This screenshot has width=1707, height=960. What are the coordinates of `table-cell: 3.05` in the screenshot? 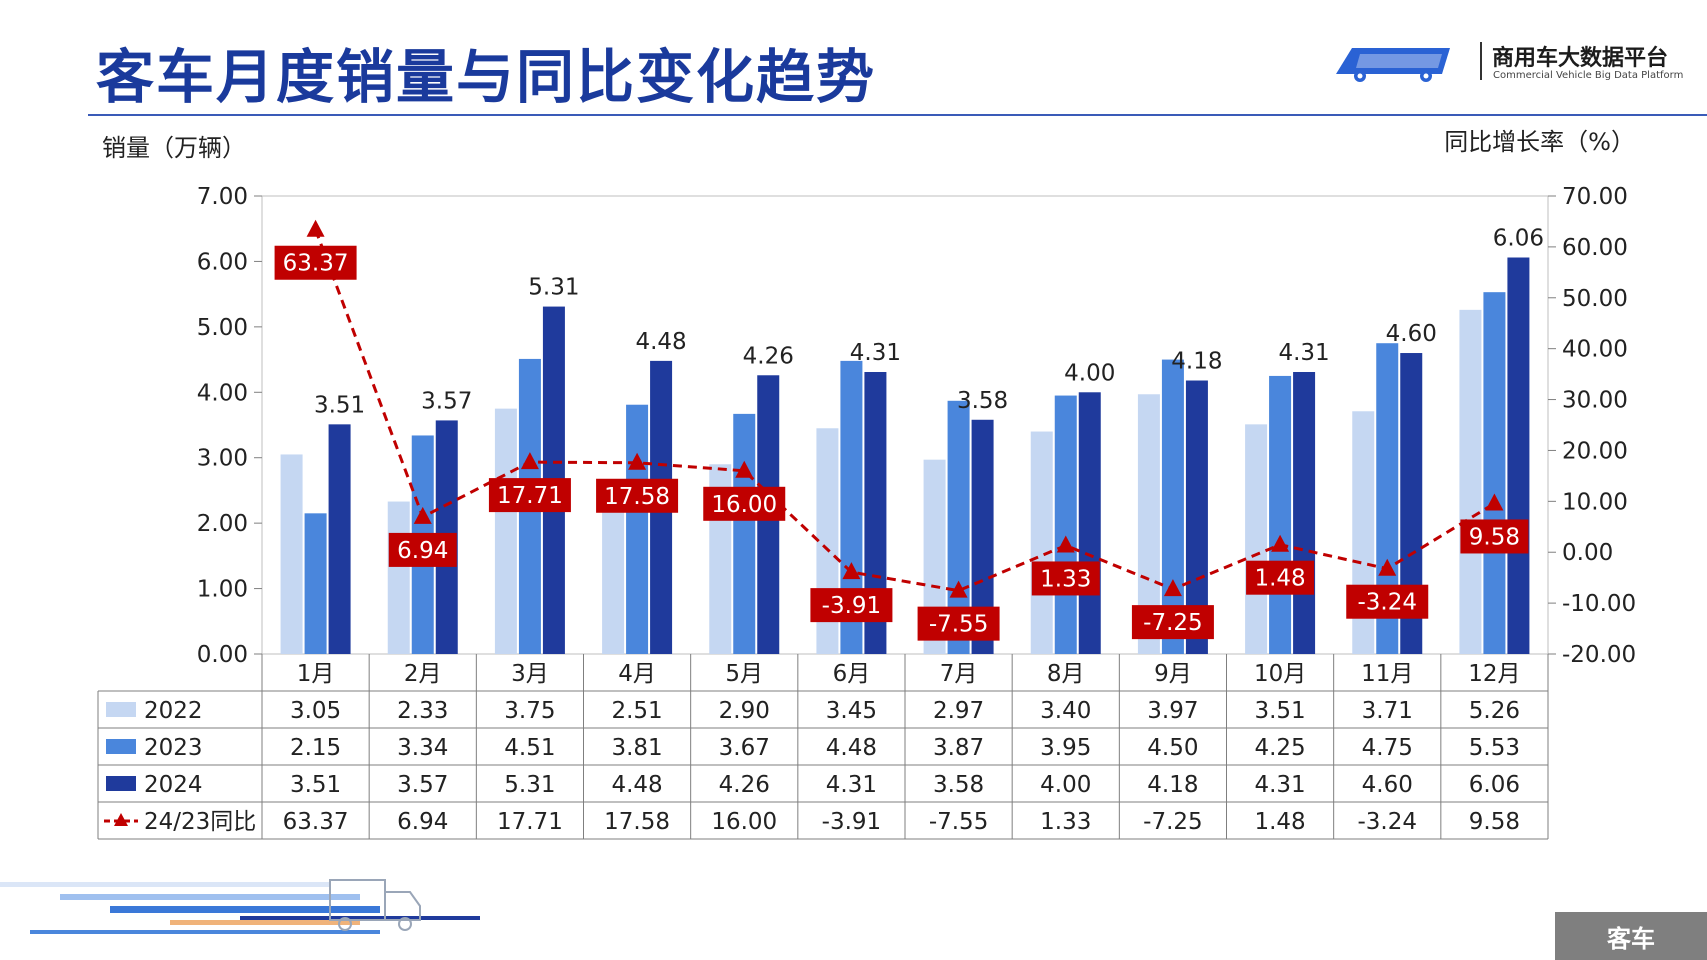 It's located at (315, 711).